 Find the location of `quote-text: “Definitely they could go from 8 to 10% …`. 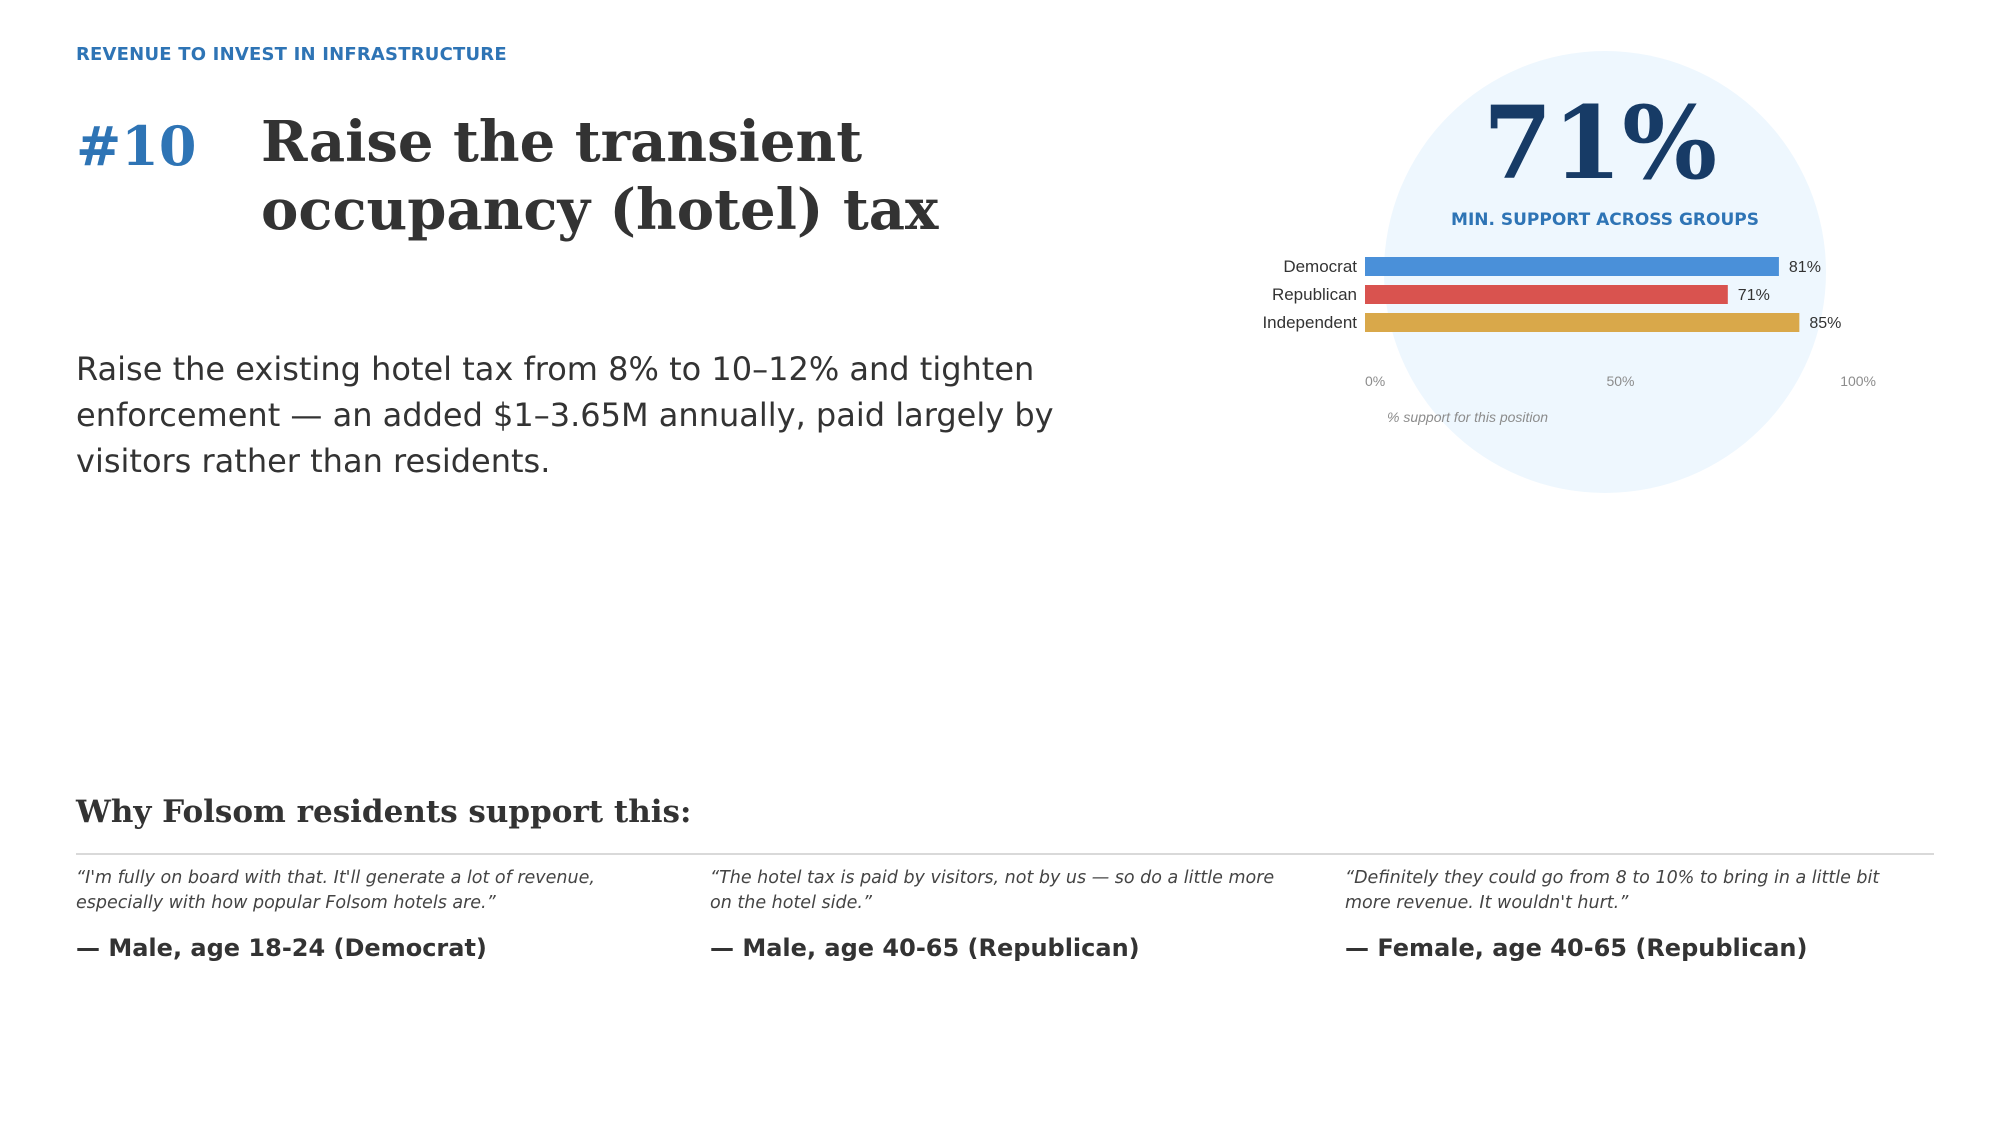

quote-text: “Definitely they could go from 8 to 10% … is located at coordinates (1612, 890).